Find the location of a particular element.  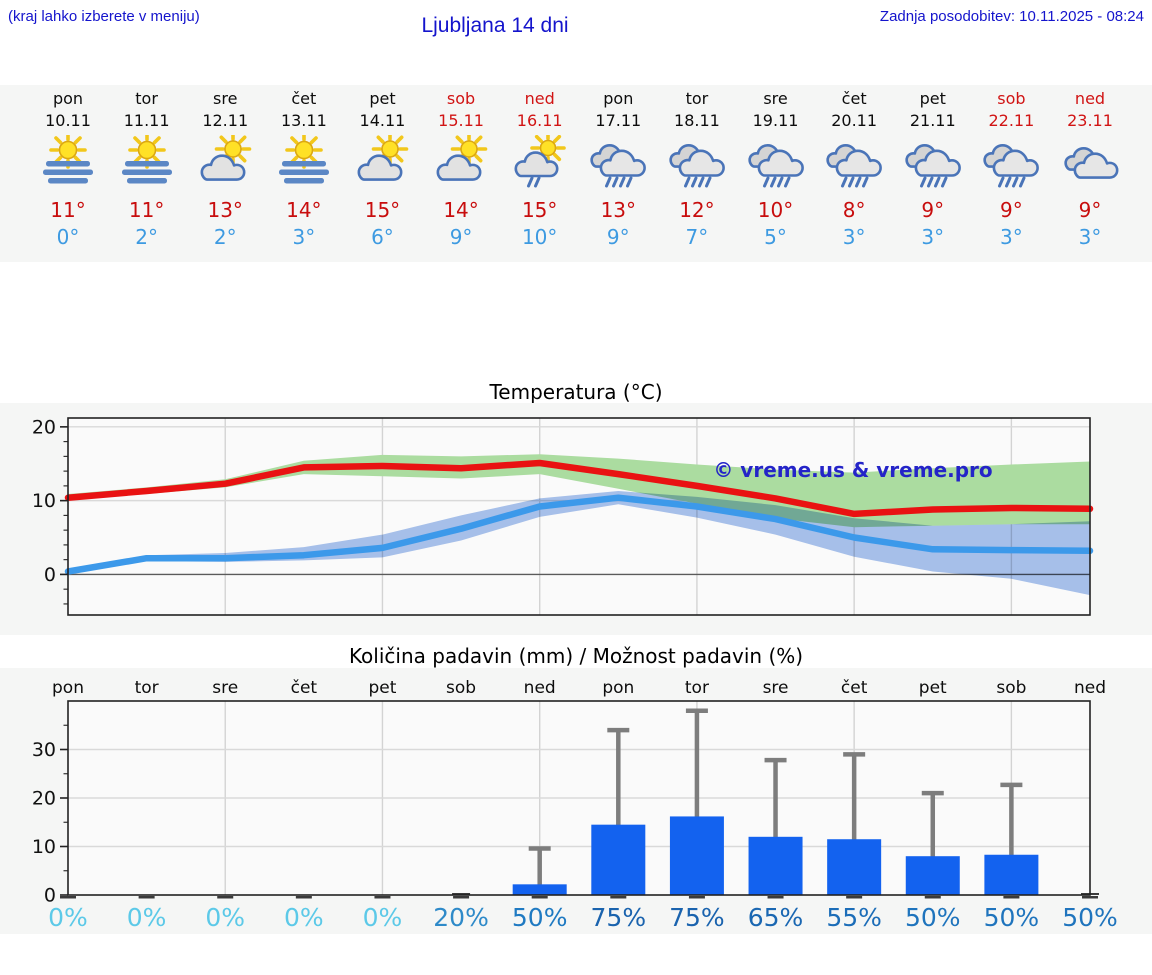

day-date: 22.11 is located at coordinates (1011, 120).